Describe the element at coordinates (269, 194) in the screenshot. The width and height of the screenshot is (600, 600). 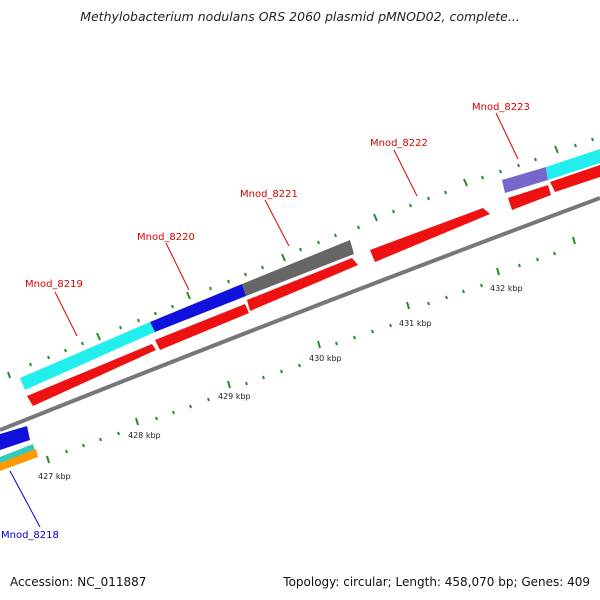
I see `gene-label-8221: Mnod_8221` at that location.